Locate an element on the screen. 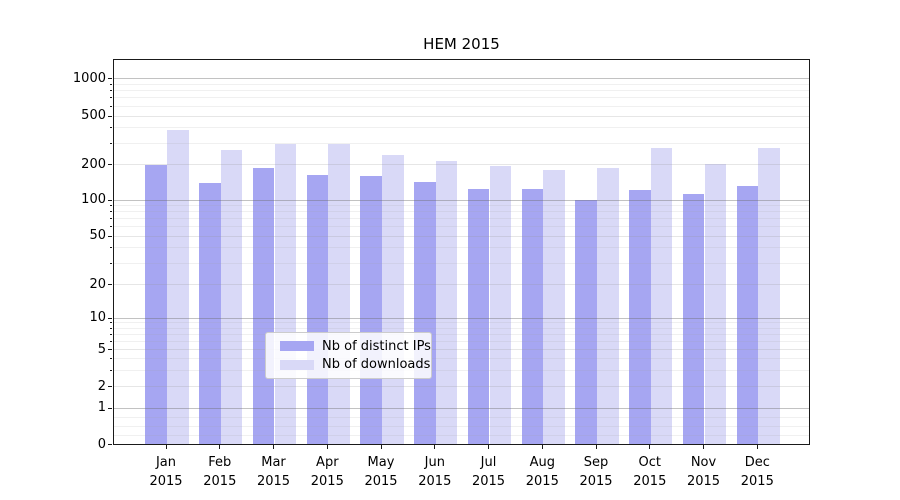 This screenshot has width=900, height=500. legend-swatch-distinct-ips-icon is located at coordinates (297, 346).